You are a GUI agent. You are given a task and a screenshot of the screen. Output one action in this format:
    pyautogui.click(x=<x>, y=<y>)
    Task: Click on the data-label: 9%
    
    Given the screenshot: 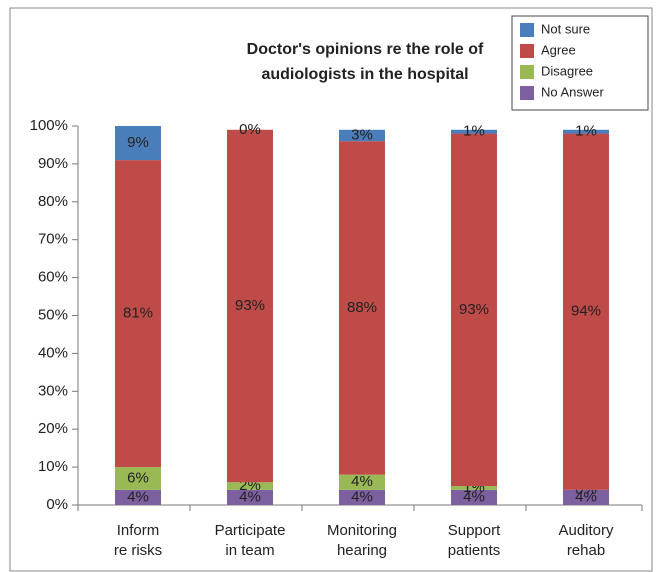 What is the action you would take?
    pyautogui.click(x=138, y=142)
    